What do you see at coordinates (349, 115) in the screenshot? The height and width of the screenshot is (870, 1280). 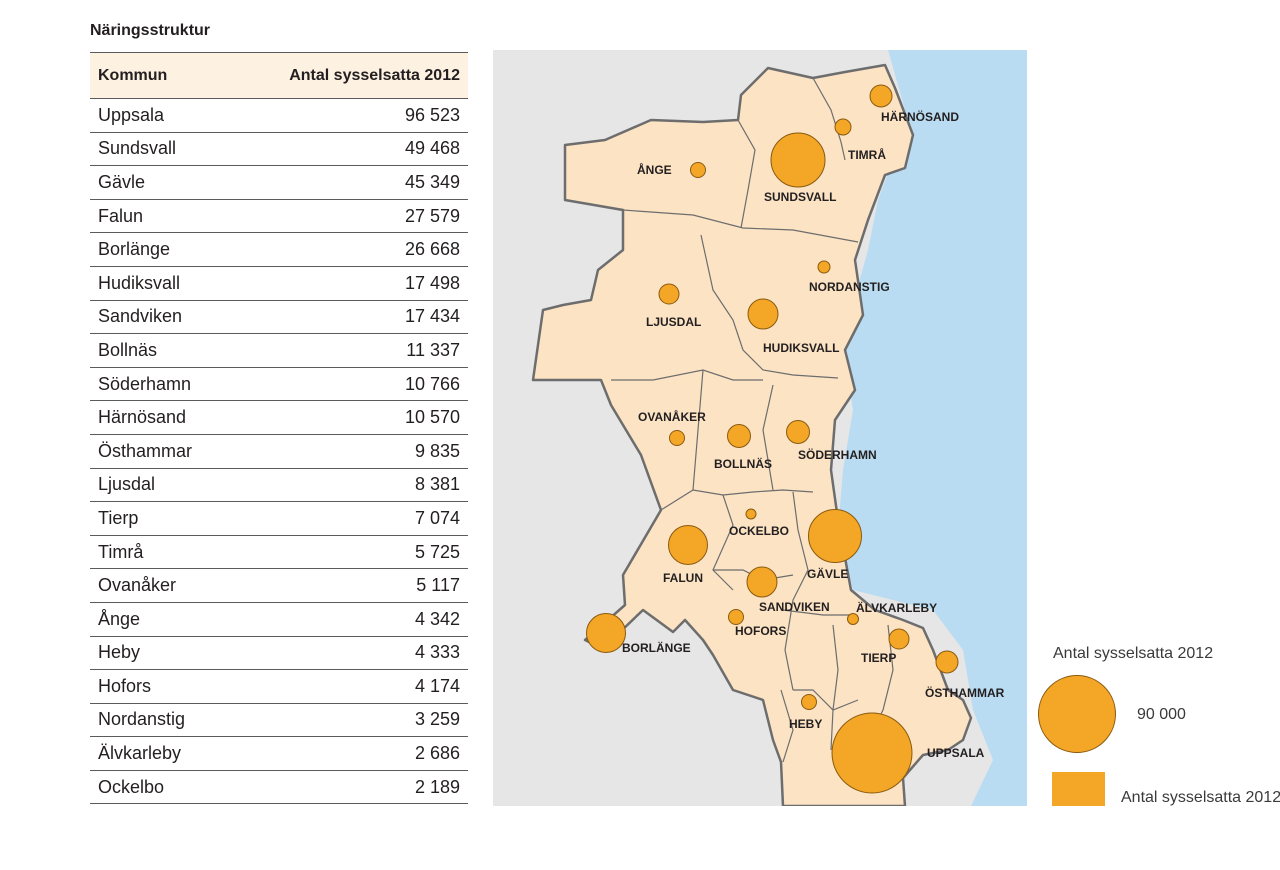 I see `antal-cell: 96 523` at bounding box center [349, 115].